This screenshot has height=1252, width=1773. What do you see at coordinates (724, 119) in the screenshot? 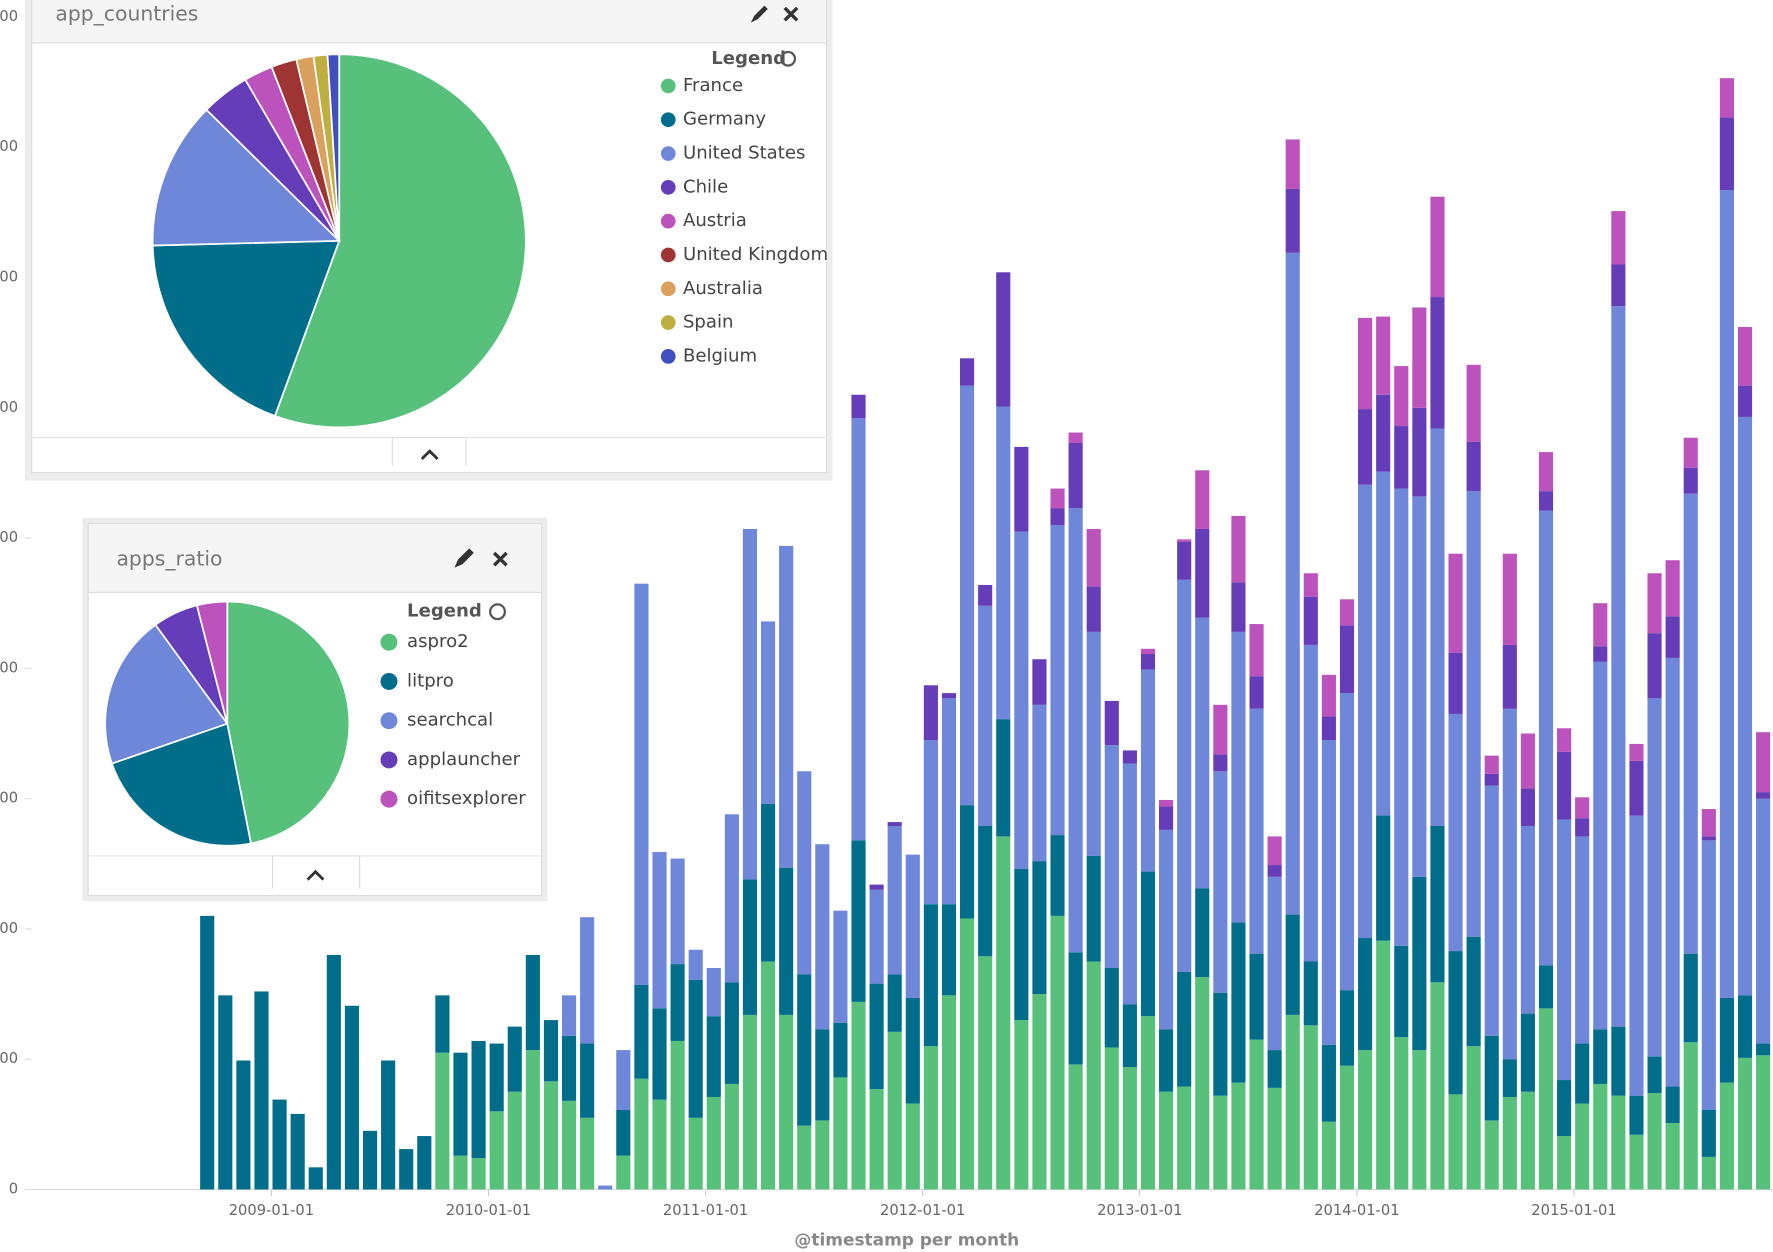
I see `legend-label: Germany` at bounding box center [724, 119].